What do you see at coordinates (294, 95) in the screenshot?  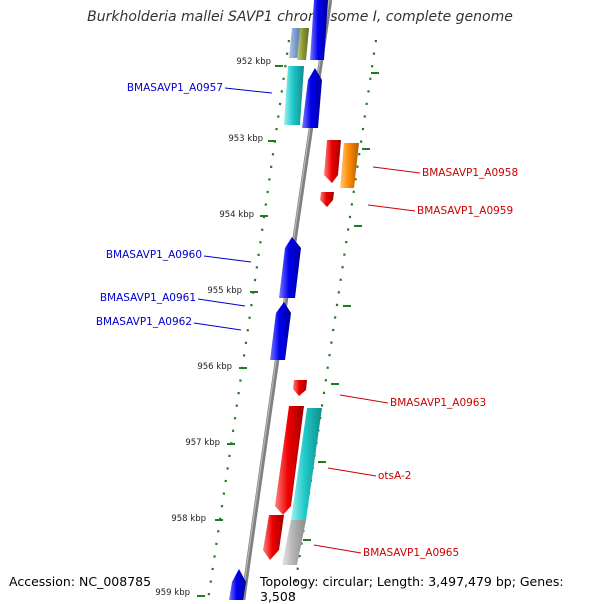 I see `gene-bmasavp1-a0957` at bounding box center [294, 95].